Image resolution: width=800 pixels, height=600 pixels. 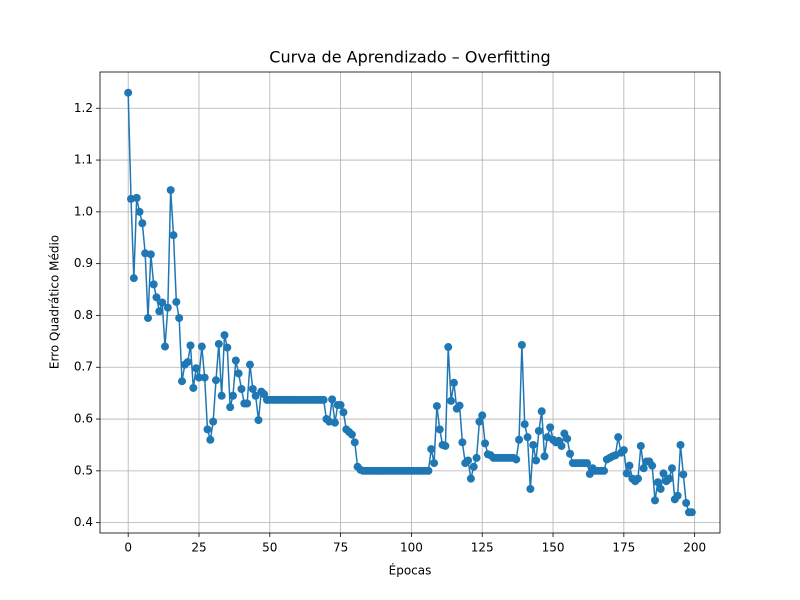 What do you see at coordinates (83, 108) in the screenshot?
I see `y-tick-label: 1.2` at bounding box center [83, 108].